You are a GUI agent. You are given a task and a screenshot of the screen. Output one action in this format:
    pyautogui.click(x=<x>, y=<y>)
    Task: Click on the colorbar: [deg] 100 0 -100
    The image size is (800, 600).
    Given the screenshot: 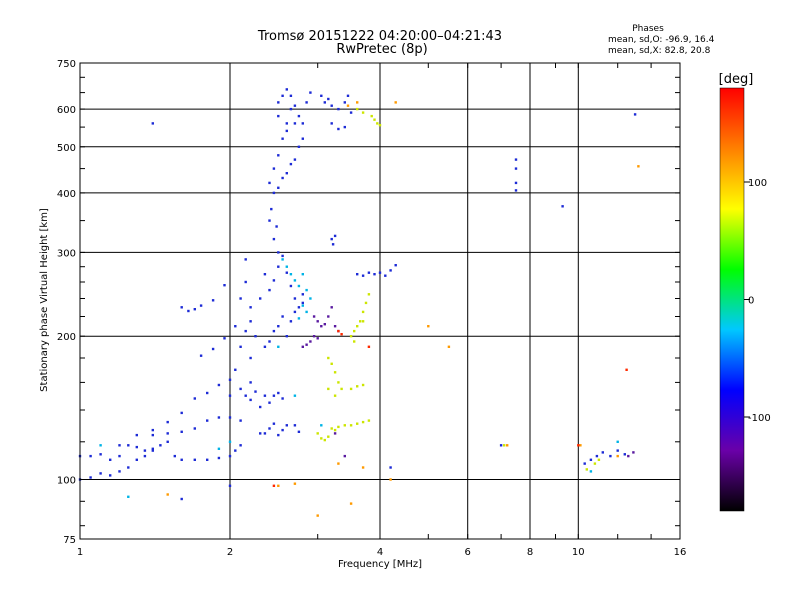 What is the action you would take?
    pyautogui.click(x=745, y=292)
    